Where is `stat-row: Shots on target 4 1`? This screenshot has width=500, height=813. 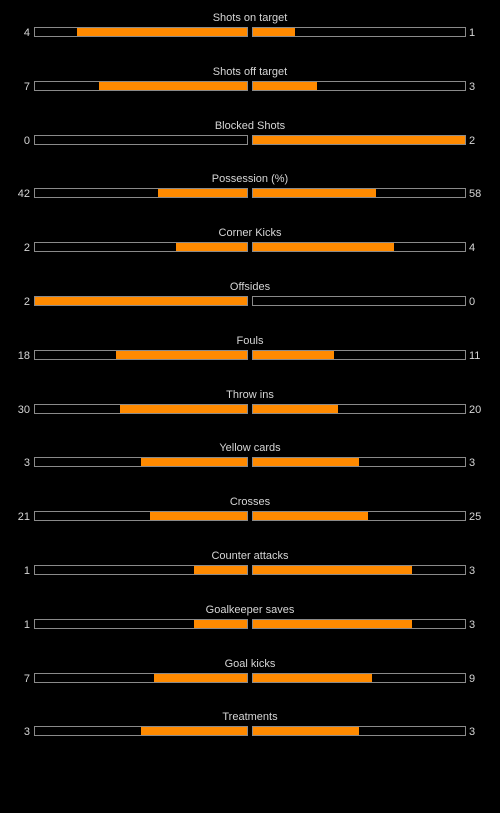
stat-row: Shots on target 4 1 is located at coordinates (250, 39).